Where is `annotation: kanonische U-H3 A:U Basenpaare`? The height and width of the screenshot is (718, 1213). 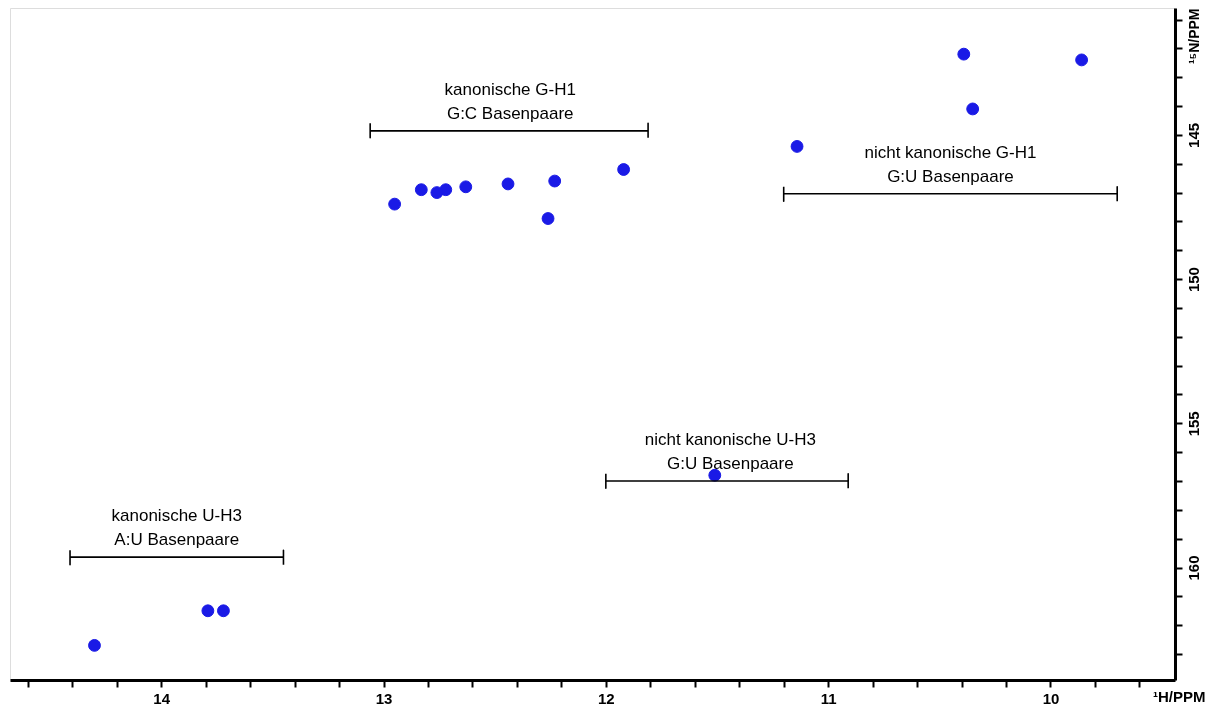
annotation: kanonische U-H3 A:U Basenpaare is located at coordinates (176, 528).